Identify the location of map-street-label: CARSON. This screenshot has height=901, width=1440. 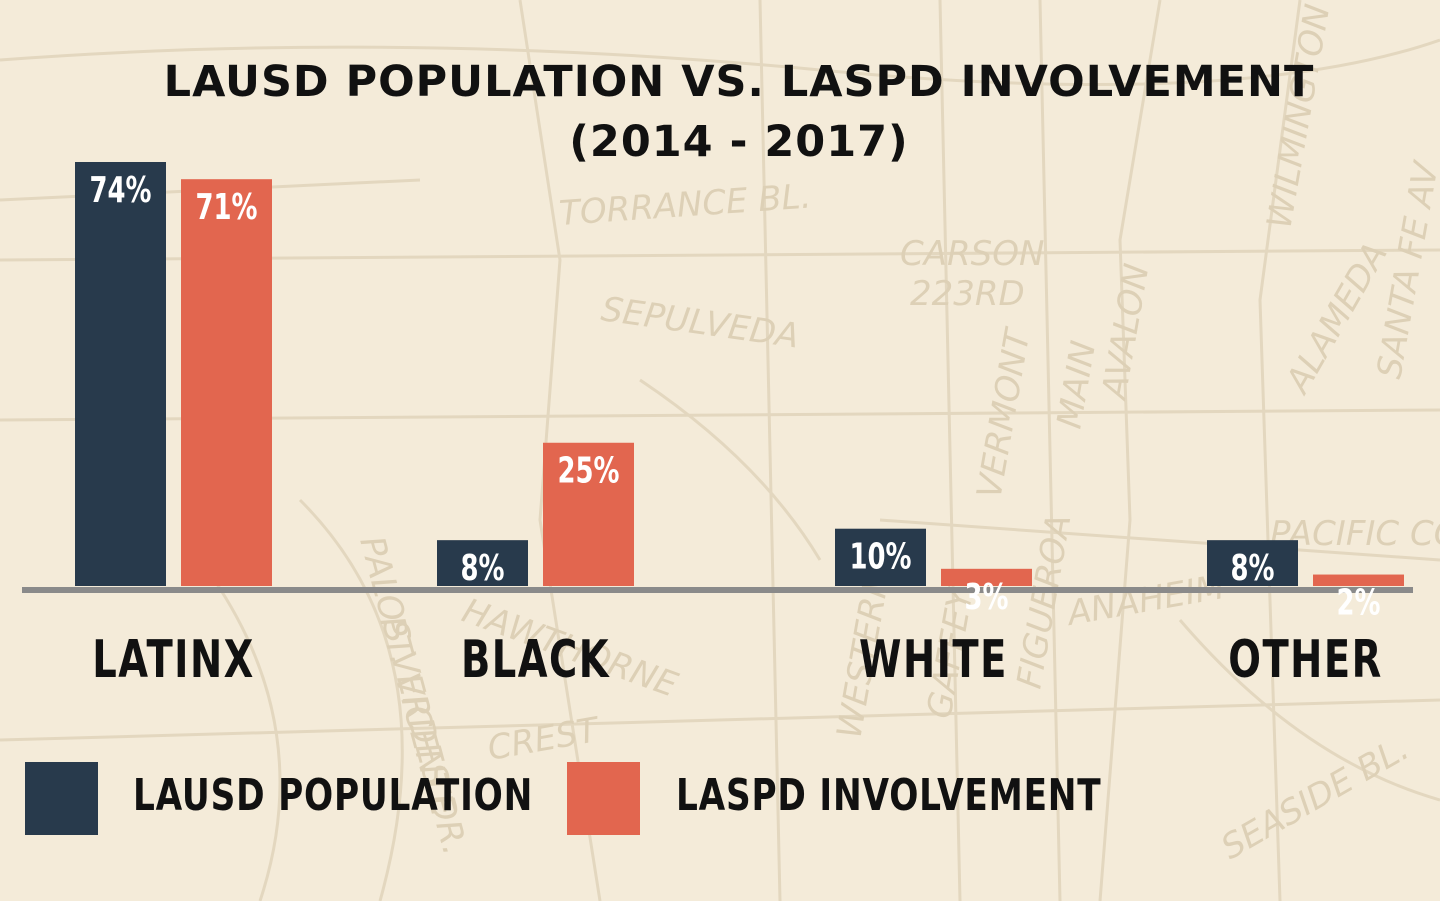
(972, 254).